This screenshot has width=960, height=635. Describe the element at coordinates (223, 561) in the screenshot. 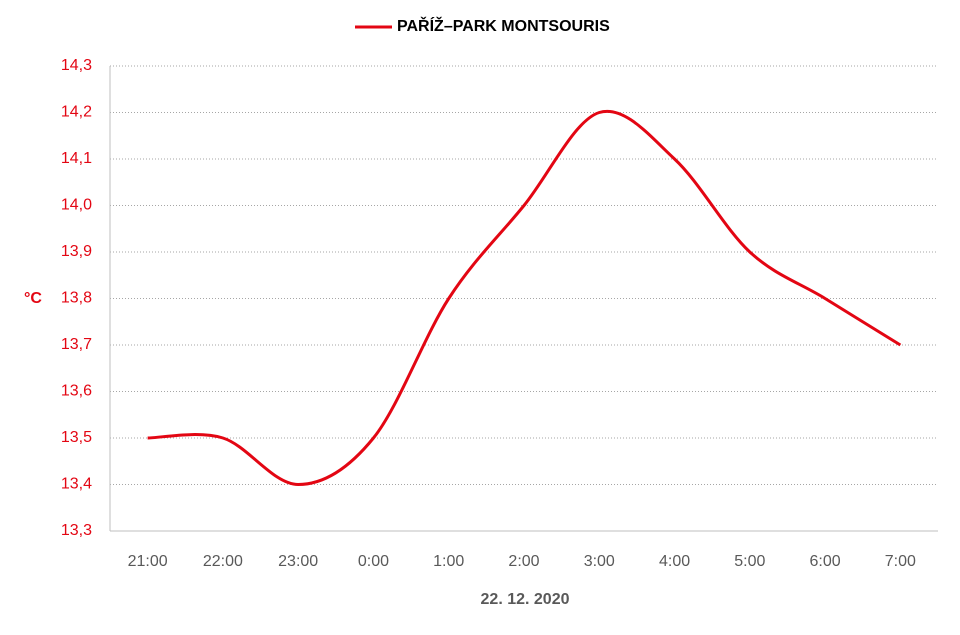

I see `x-tick-label: 22:00` at that location.